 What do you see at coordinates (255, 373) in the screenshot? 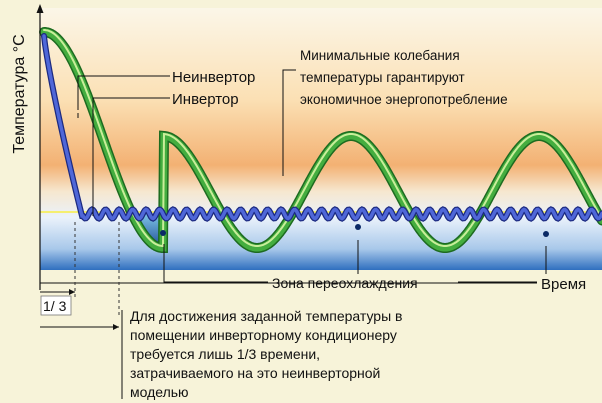
I see `note-line-4: затрачиваемого на это неинверторной` at bounding box center [255, 373].